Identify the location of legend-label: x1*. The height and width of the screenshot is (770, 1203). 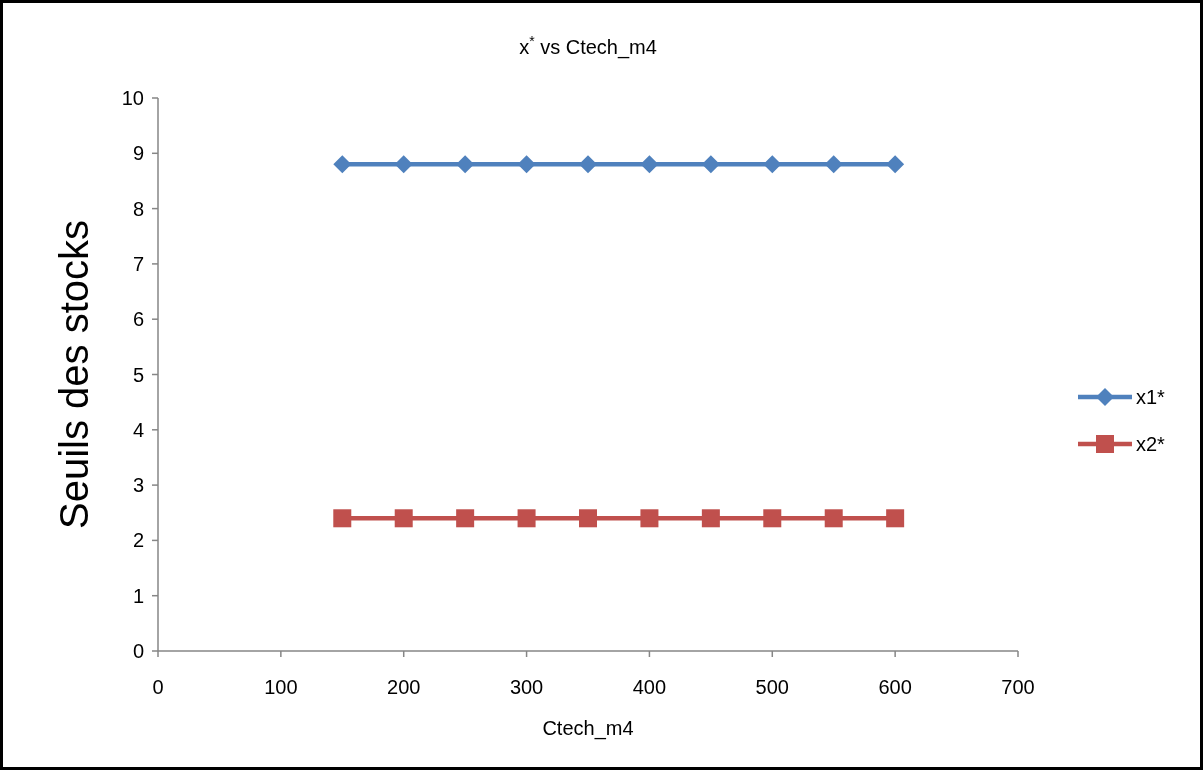
(1151, 397).